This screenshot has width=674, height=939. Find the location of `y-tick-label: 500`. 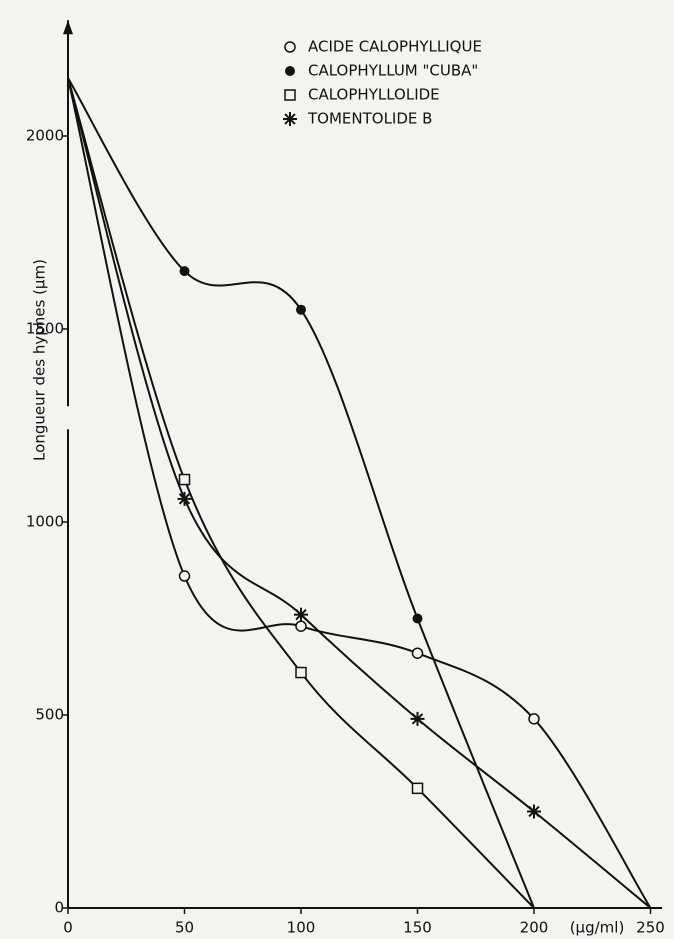

y-tick-label: 500 is located at coordinates (49, 715).